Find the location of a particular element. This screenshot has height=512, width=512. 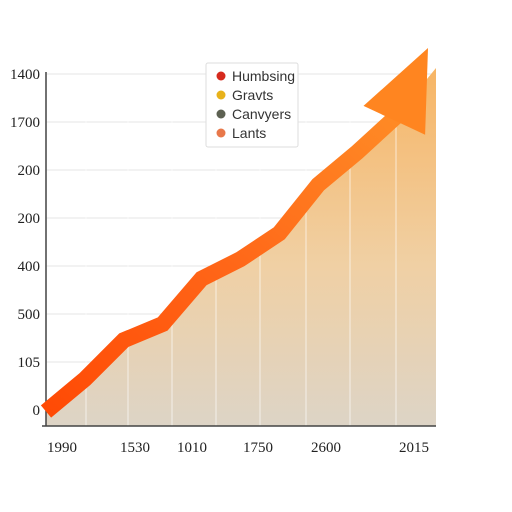

x-tick-label: 2015 is located at coordinates (414, 448).